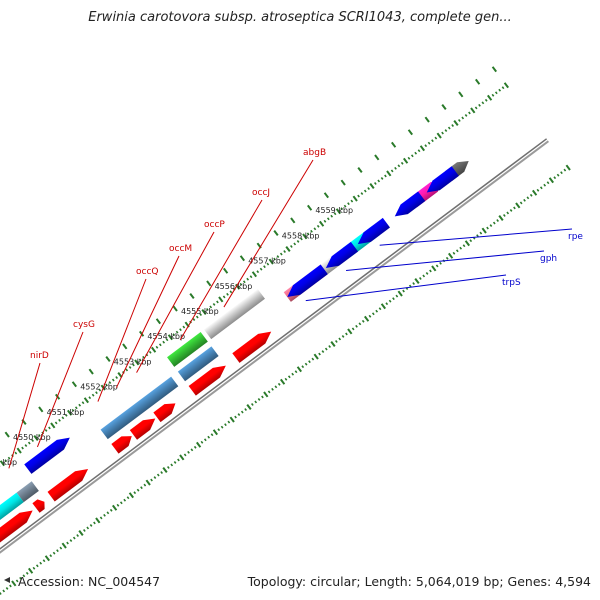  I want to click on accession-text: Accession: NC_004547, so click(89, 581).